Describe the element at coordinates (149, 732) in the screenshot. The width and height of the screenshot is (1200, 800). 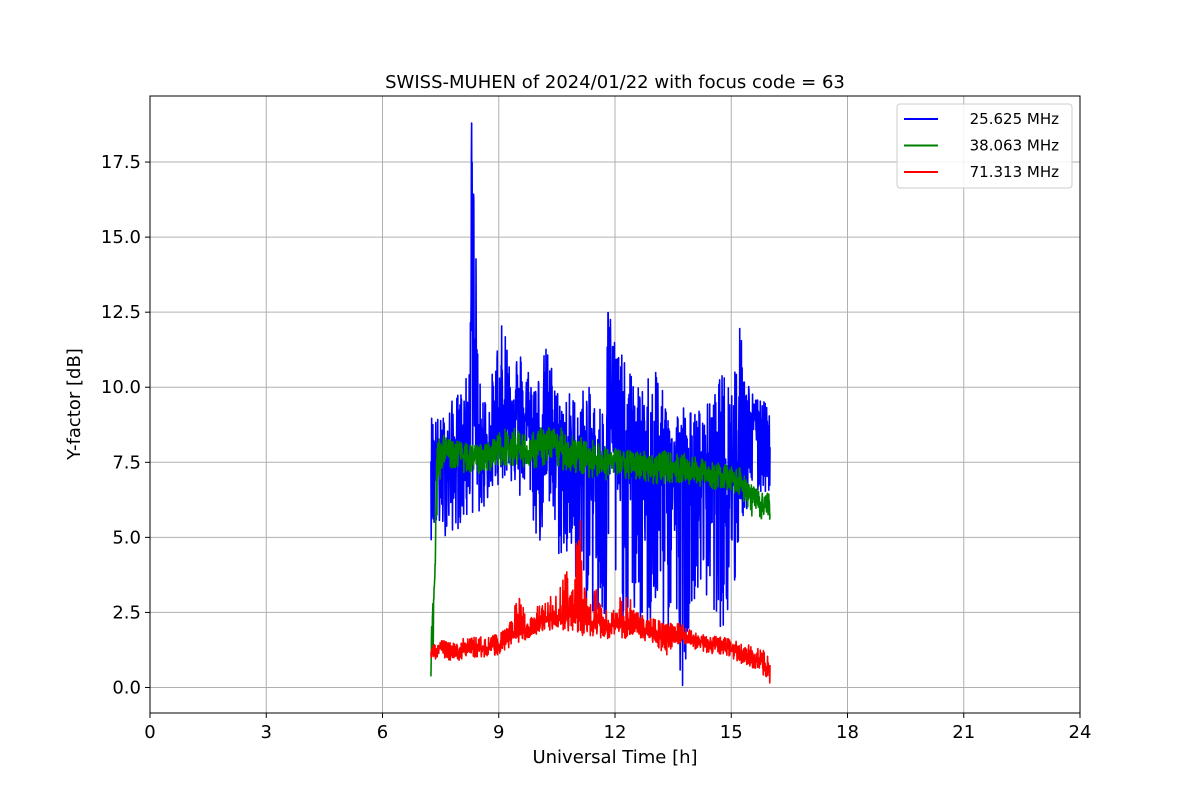
I see `x-tick-label: 0` at that location.